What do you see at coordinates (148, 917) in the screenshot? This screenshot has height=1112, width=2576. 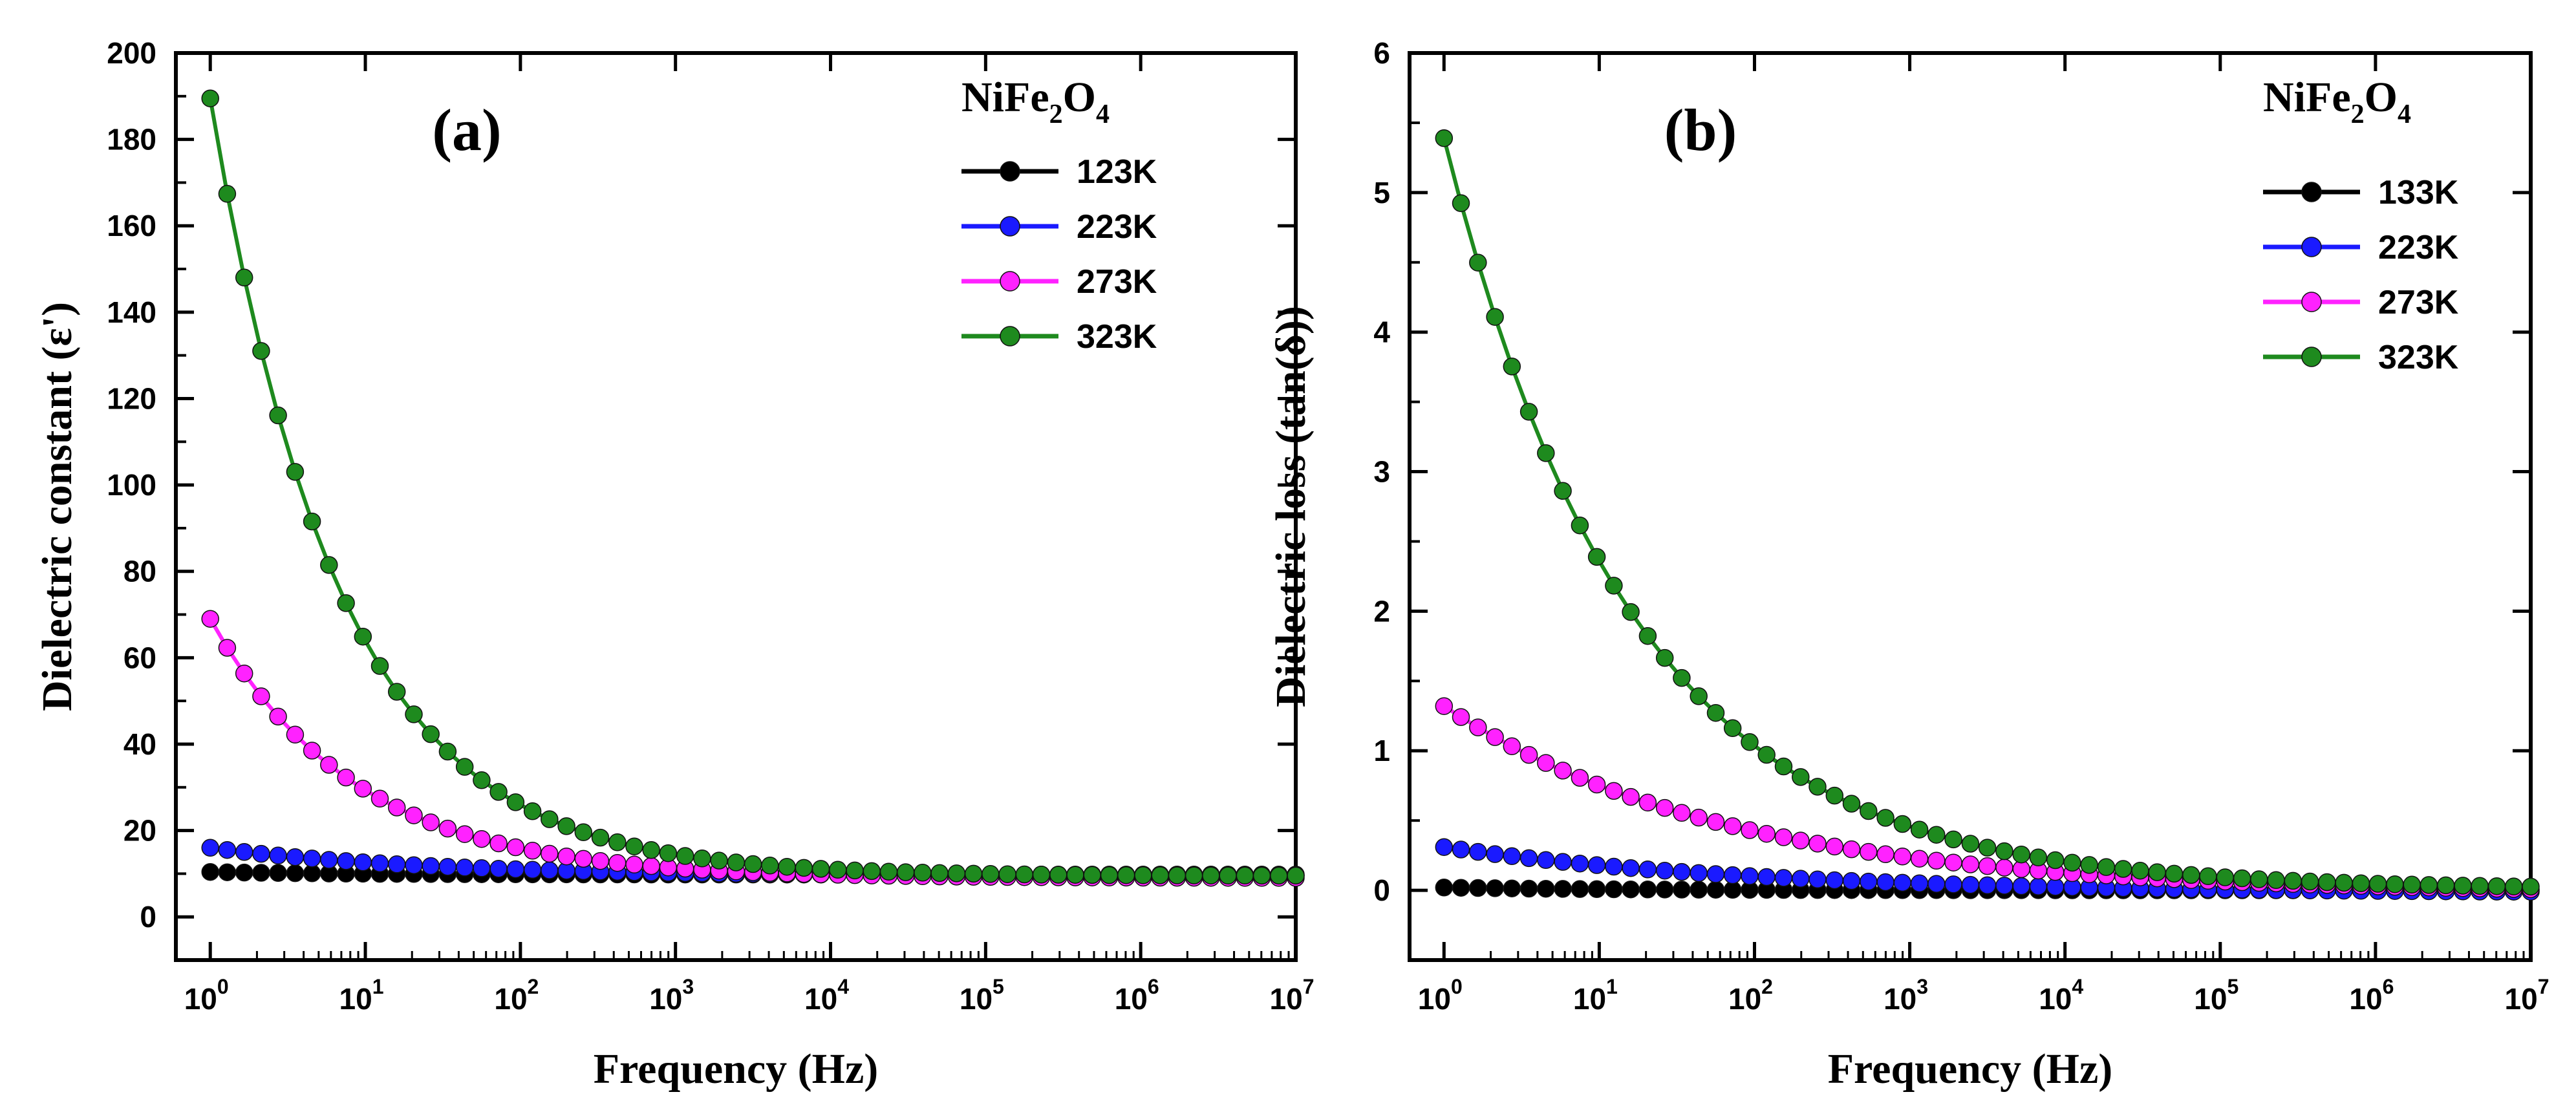 I see `y-tick-label: 0` at bounding box center [148, 917].